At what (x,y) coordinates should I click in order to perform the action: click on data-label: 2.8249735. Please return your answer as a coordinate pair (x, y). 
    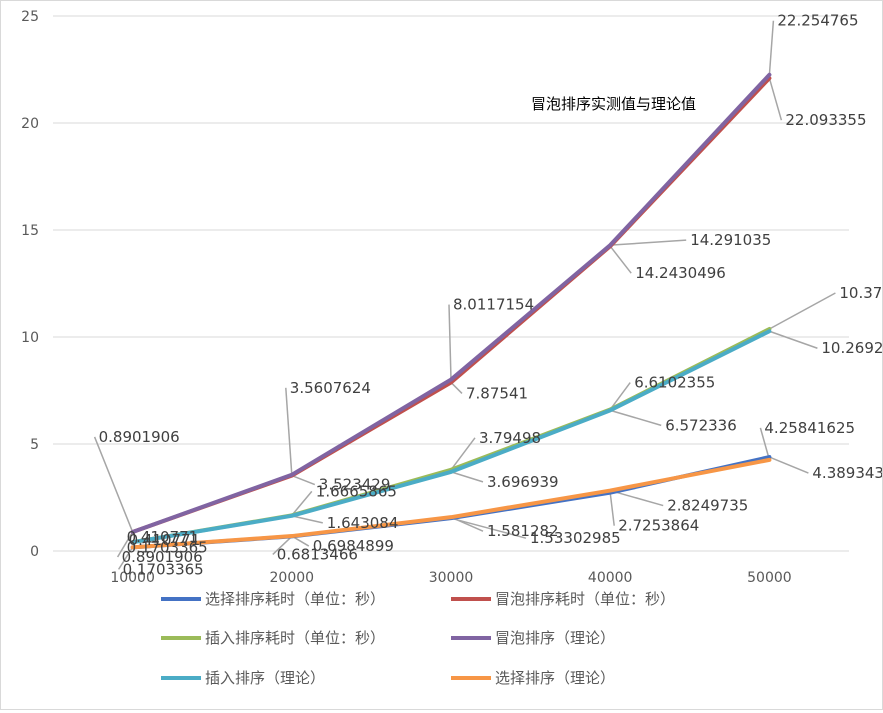
    Looking at the image, I should click on (707, 506).